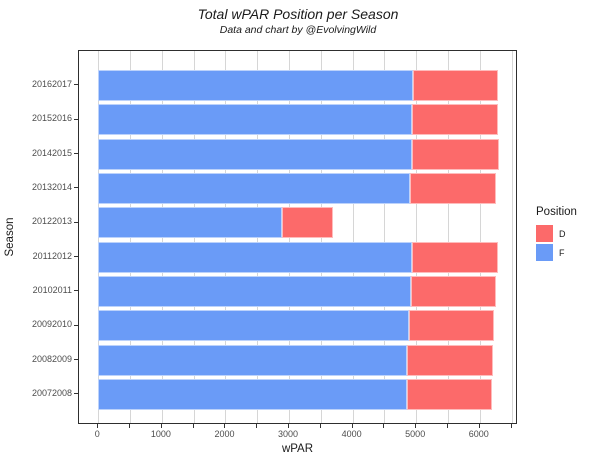 Image resolution: width=615 pixels, height=461 pixels. I want to click on legend-key-label: F, so click(562, 252).